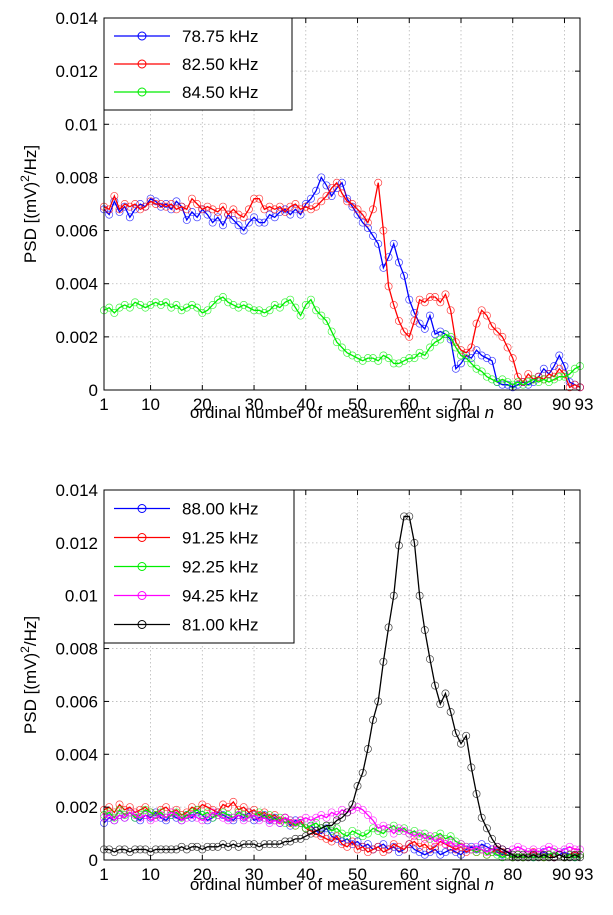 The height and width of the screenshot is (915, 613). Describe the element at coordinates (76, 490) in the screenshot. I see `y-tick-label: 0.014` at that location.